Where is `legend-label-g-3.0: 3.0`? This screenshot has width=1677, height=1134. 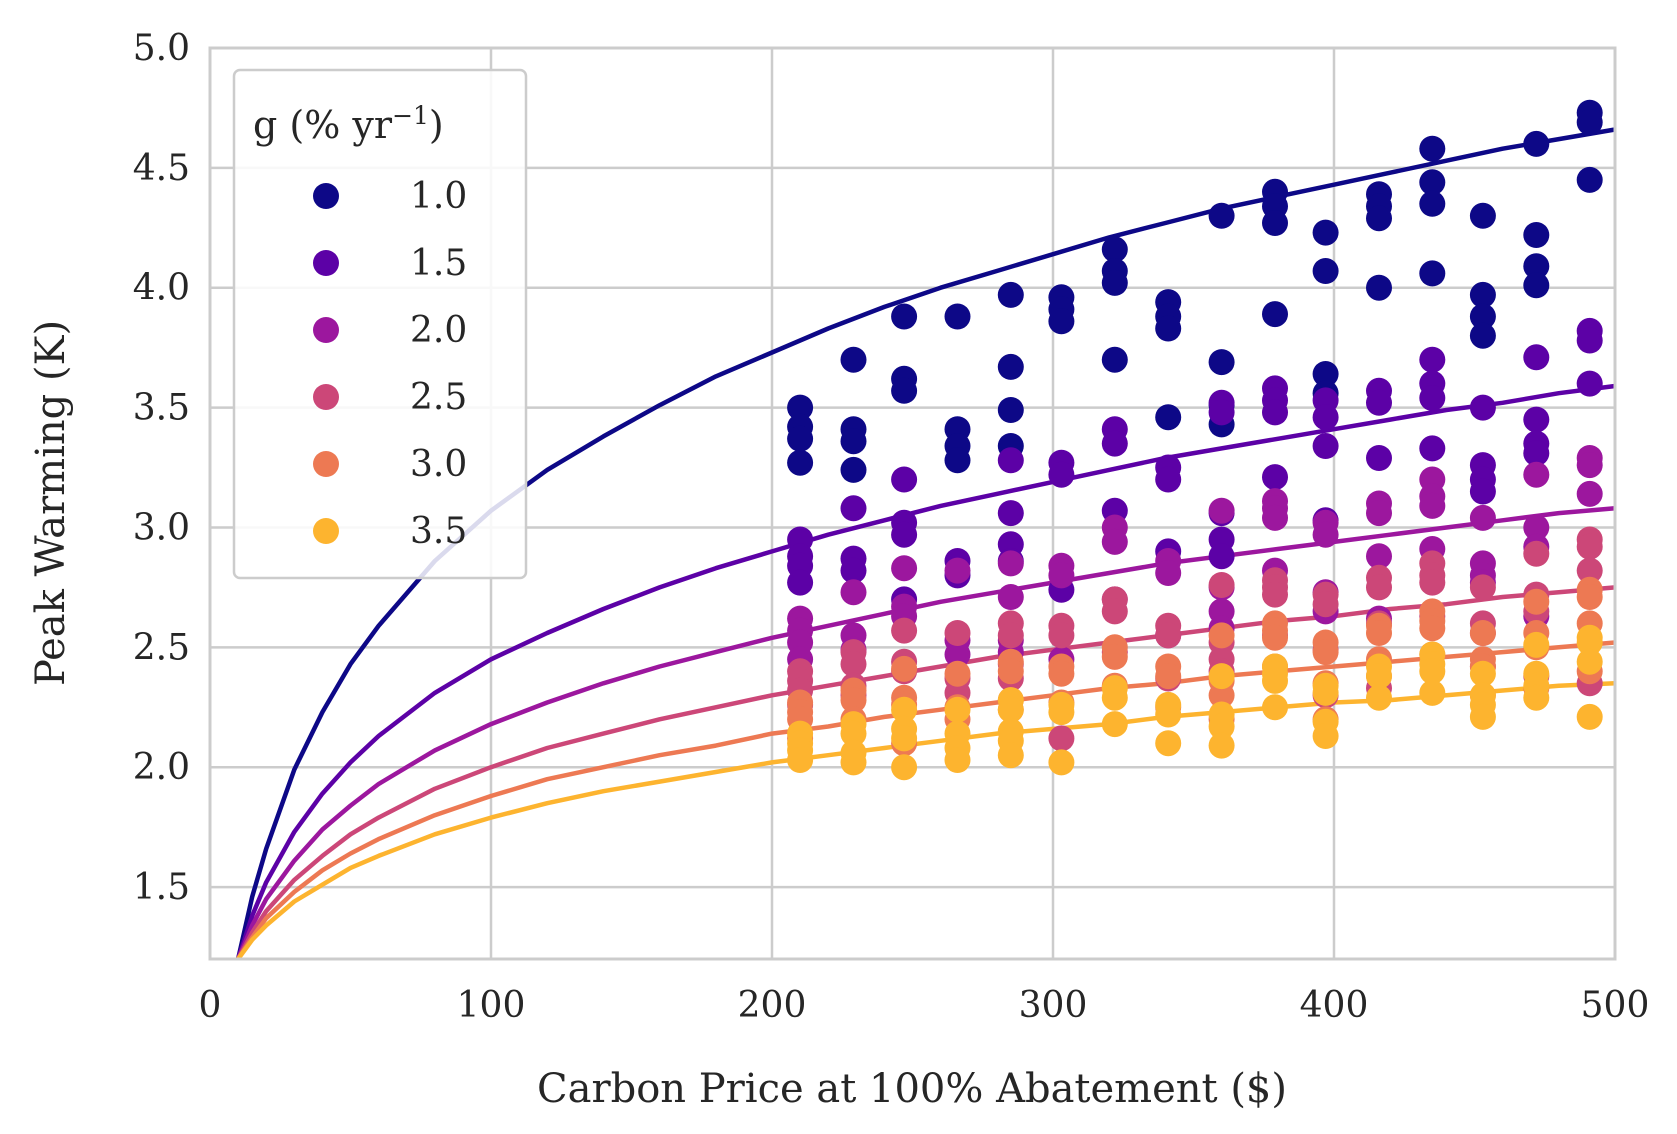 legend-label-g-3.0: 3.0 is located at coordinates (438, 464).